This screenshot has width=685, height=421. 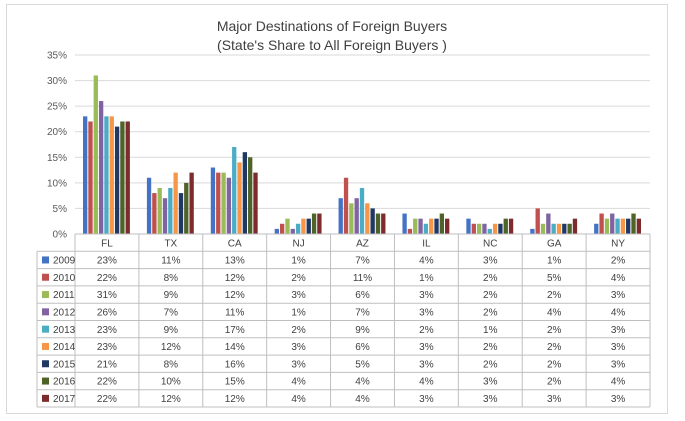 I want to click on chart-subtitle: (State's Share to All Foreign Buyers ), so click(x=332, y=45).